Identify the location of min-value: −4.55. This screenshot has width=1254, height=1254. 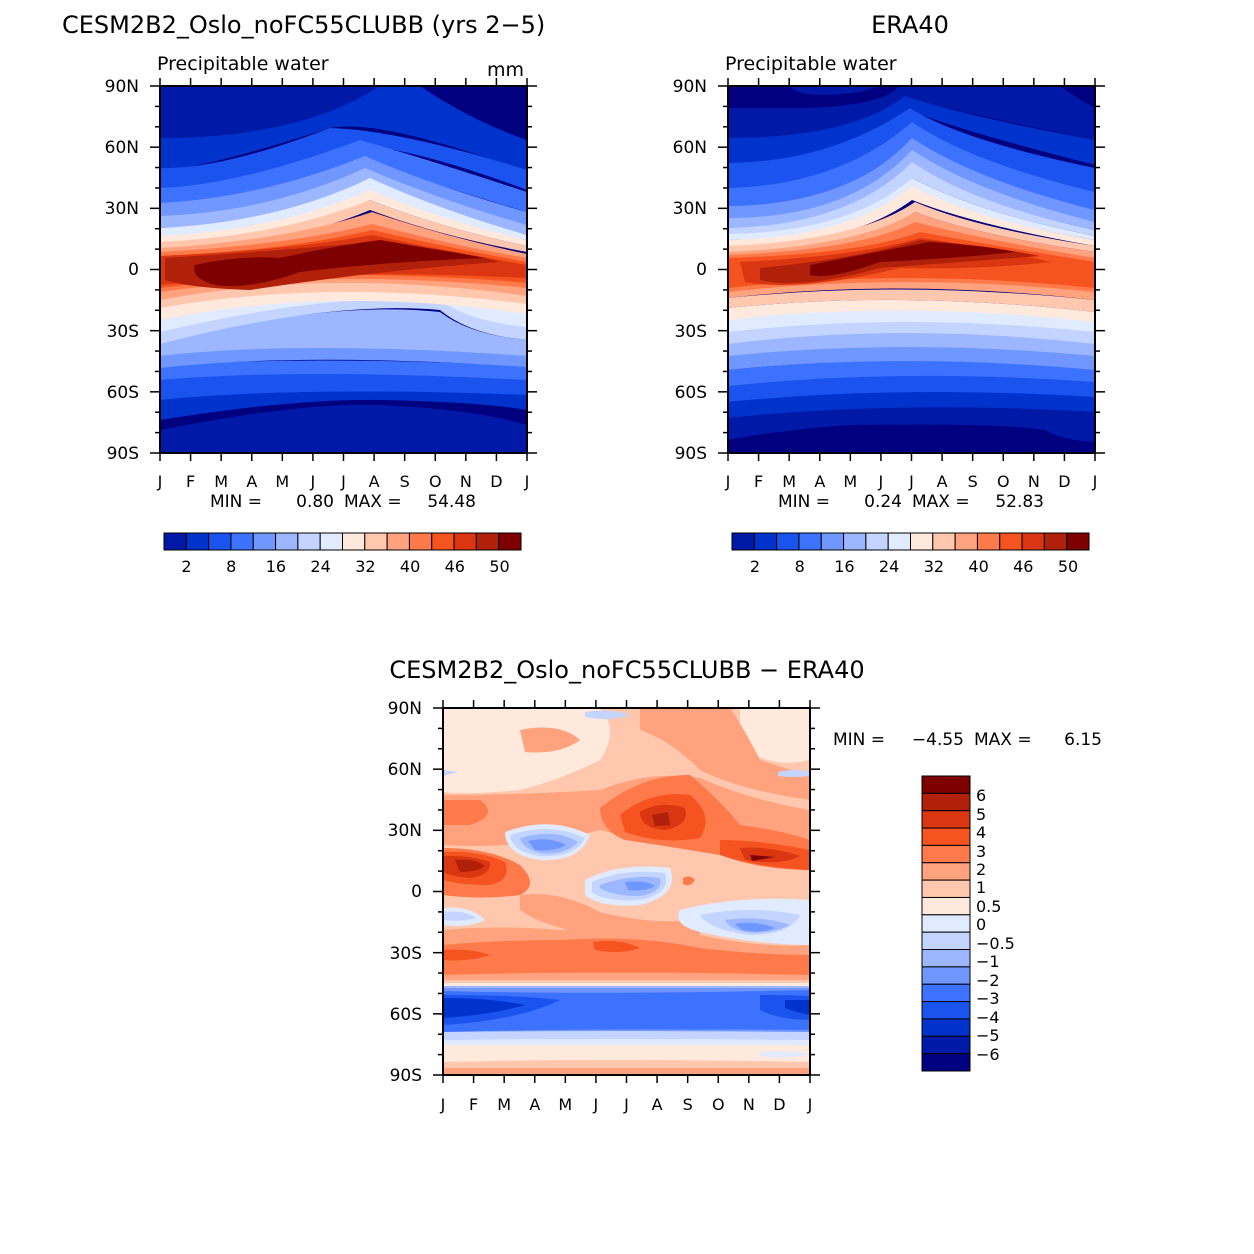
(938, 740).